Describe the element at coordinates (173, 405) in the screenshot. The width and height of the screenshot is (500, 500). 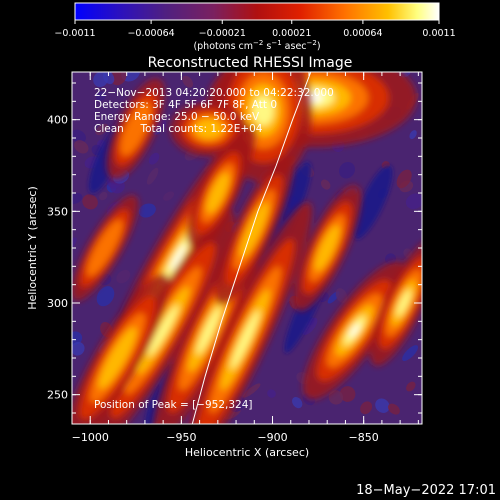
I see `annotation-peak-position: Position of Peak = [−952,324]` at that location.